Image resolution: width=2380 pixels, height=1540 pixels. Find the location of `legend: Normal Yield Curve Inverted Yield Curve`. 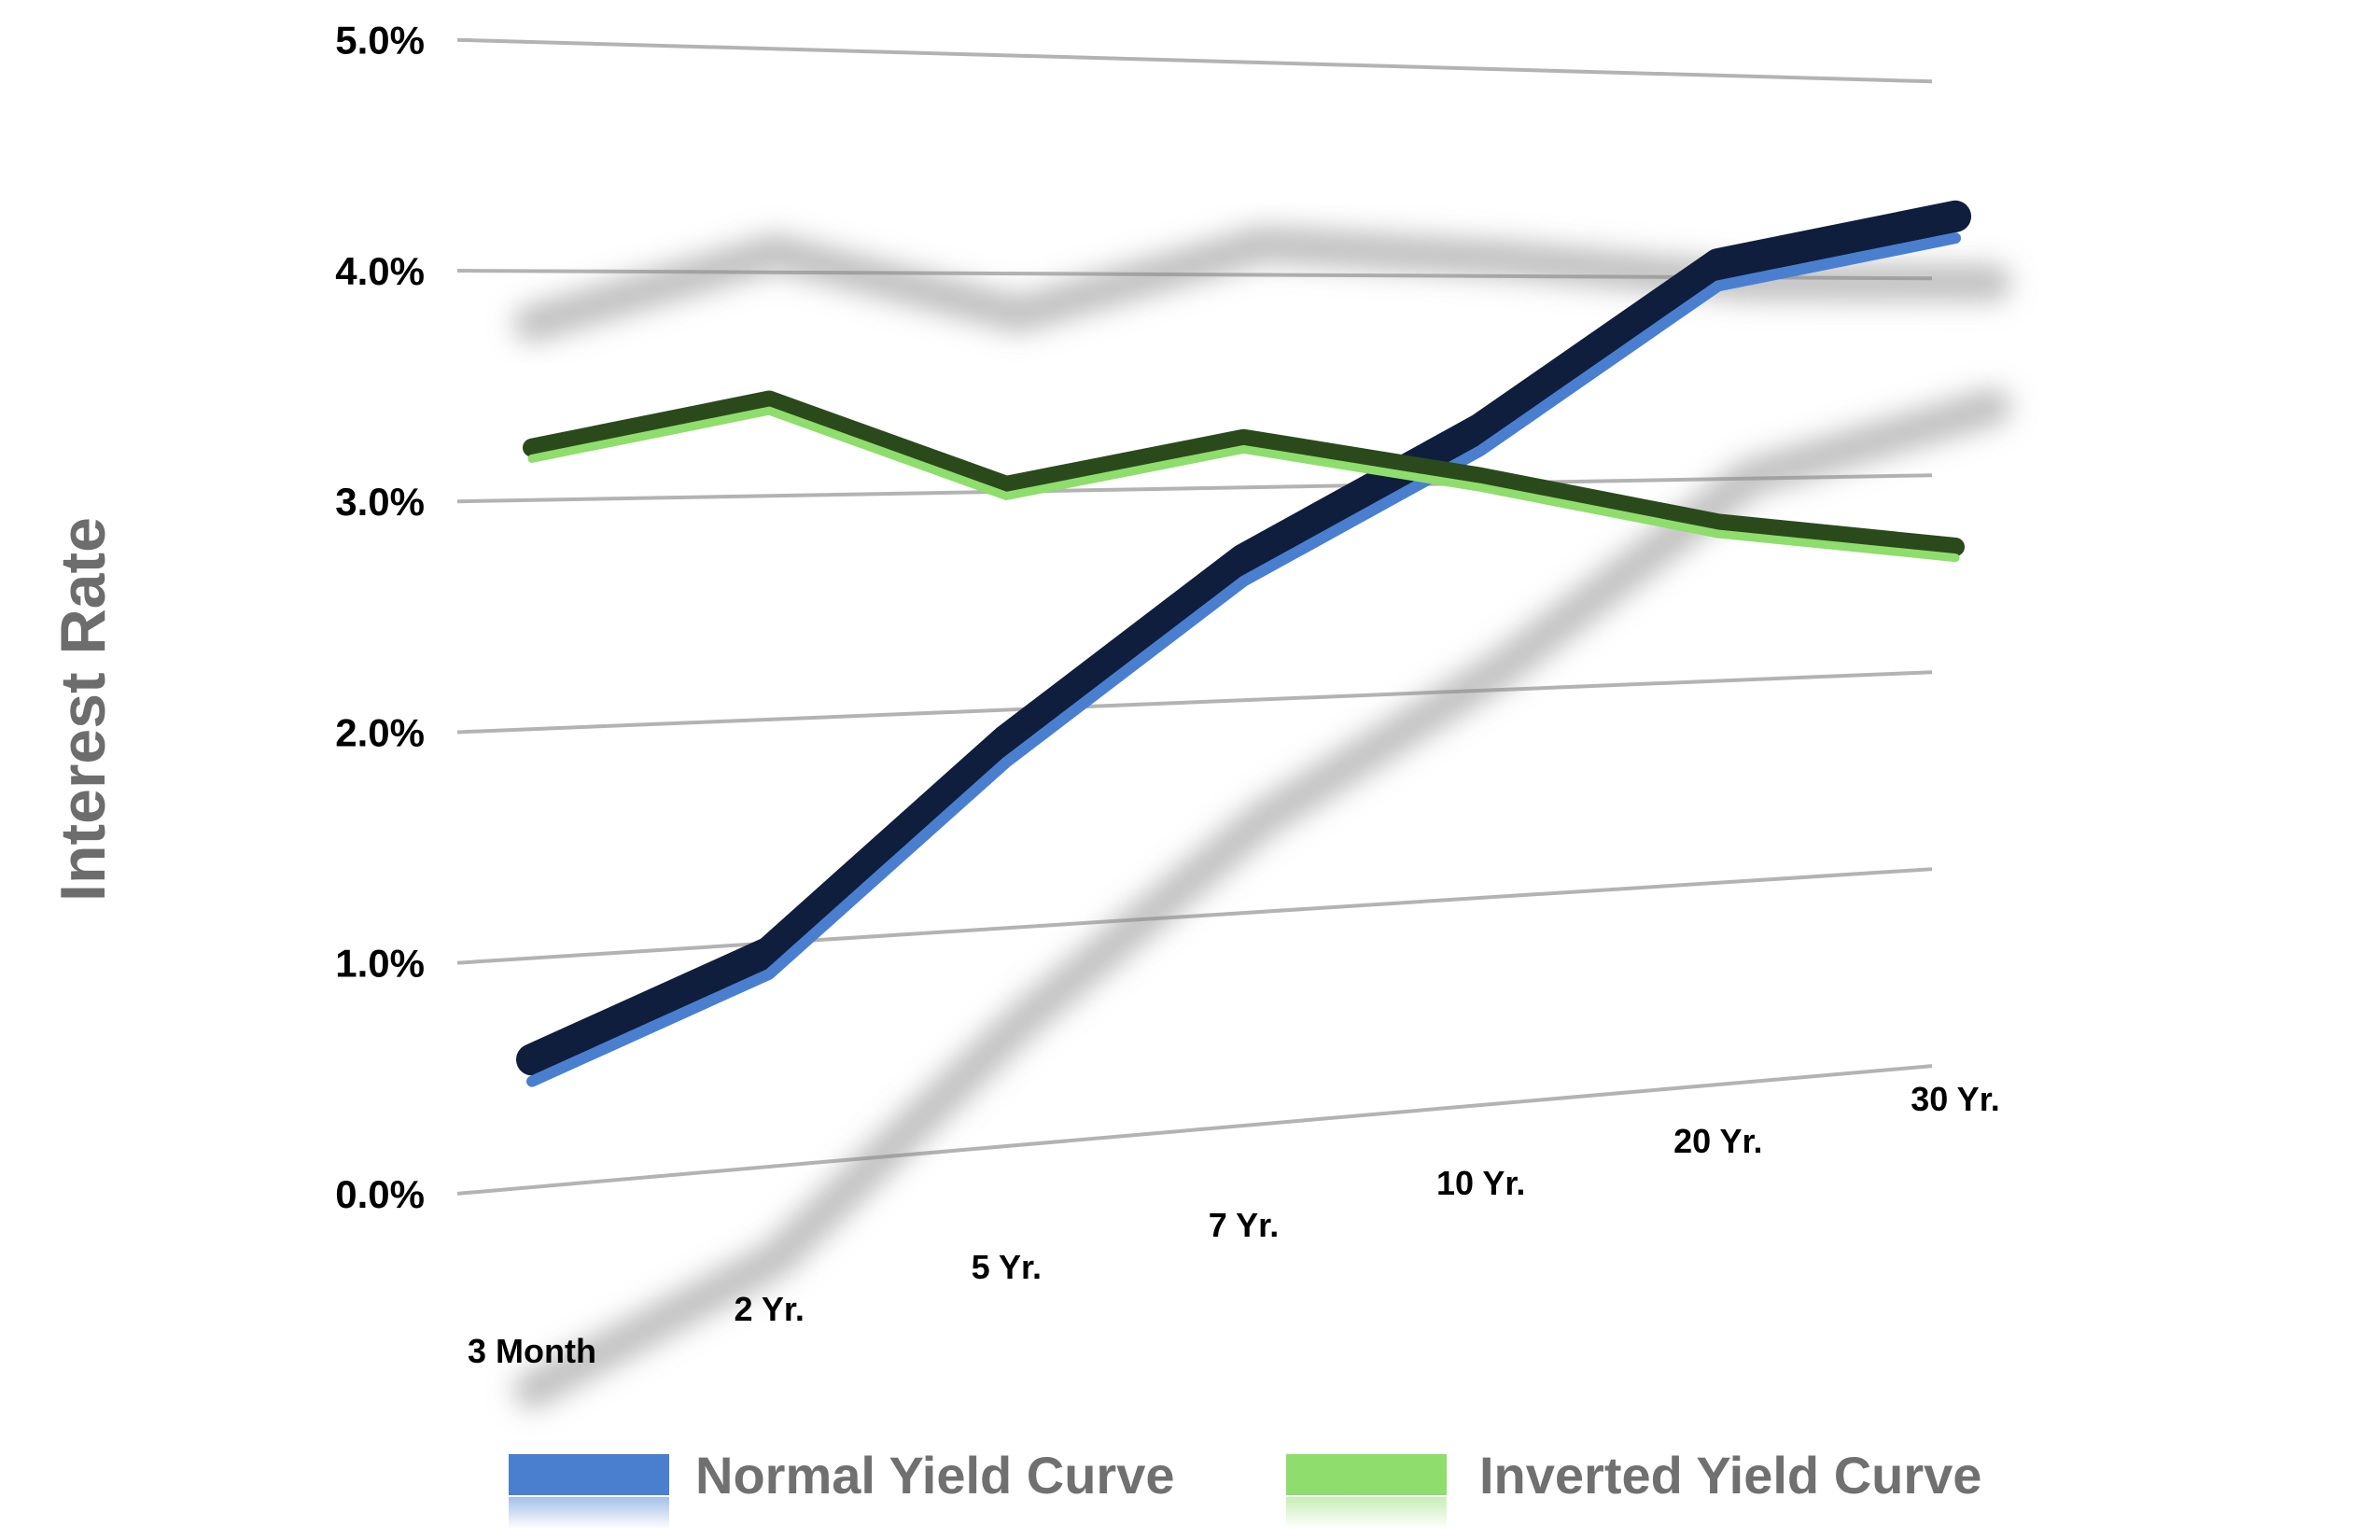

legend: Normal Yield Curve Inverted Yield Curve is located at coordinates (1245, 1487).